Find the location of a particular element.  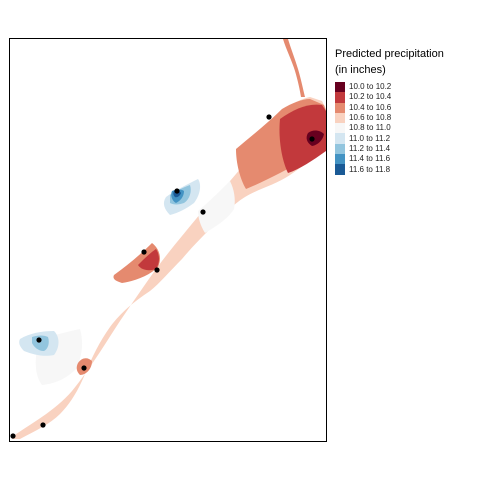

river-channel is located at coordinates (294, 68).